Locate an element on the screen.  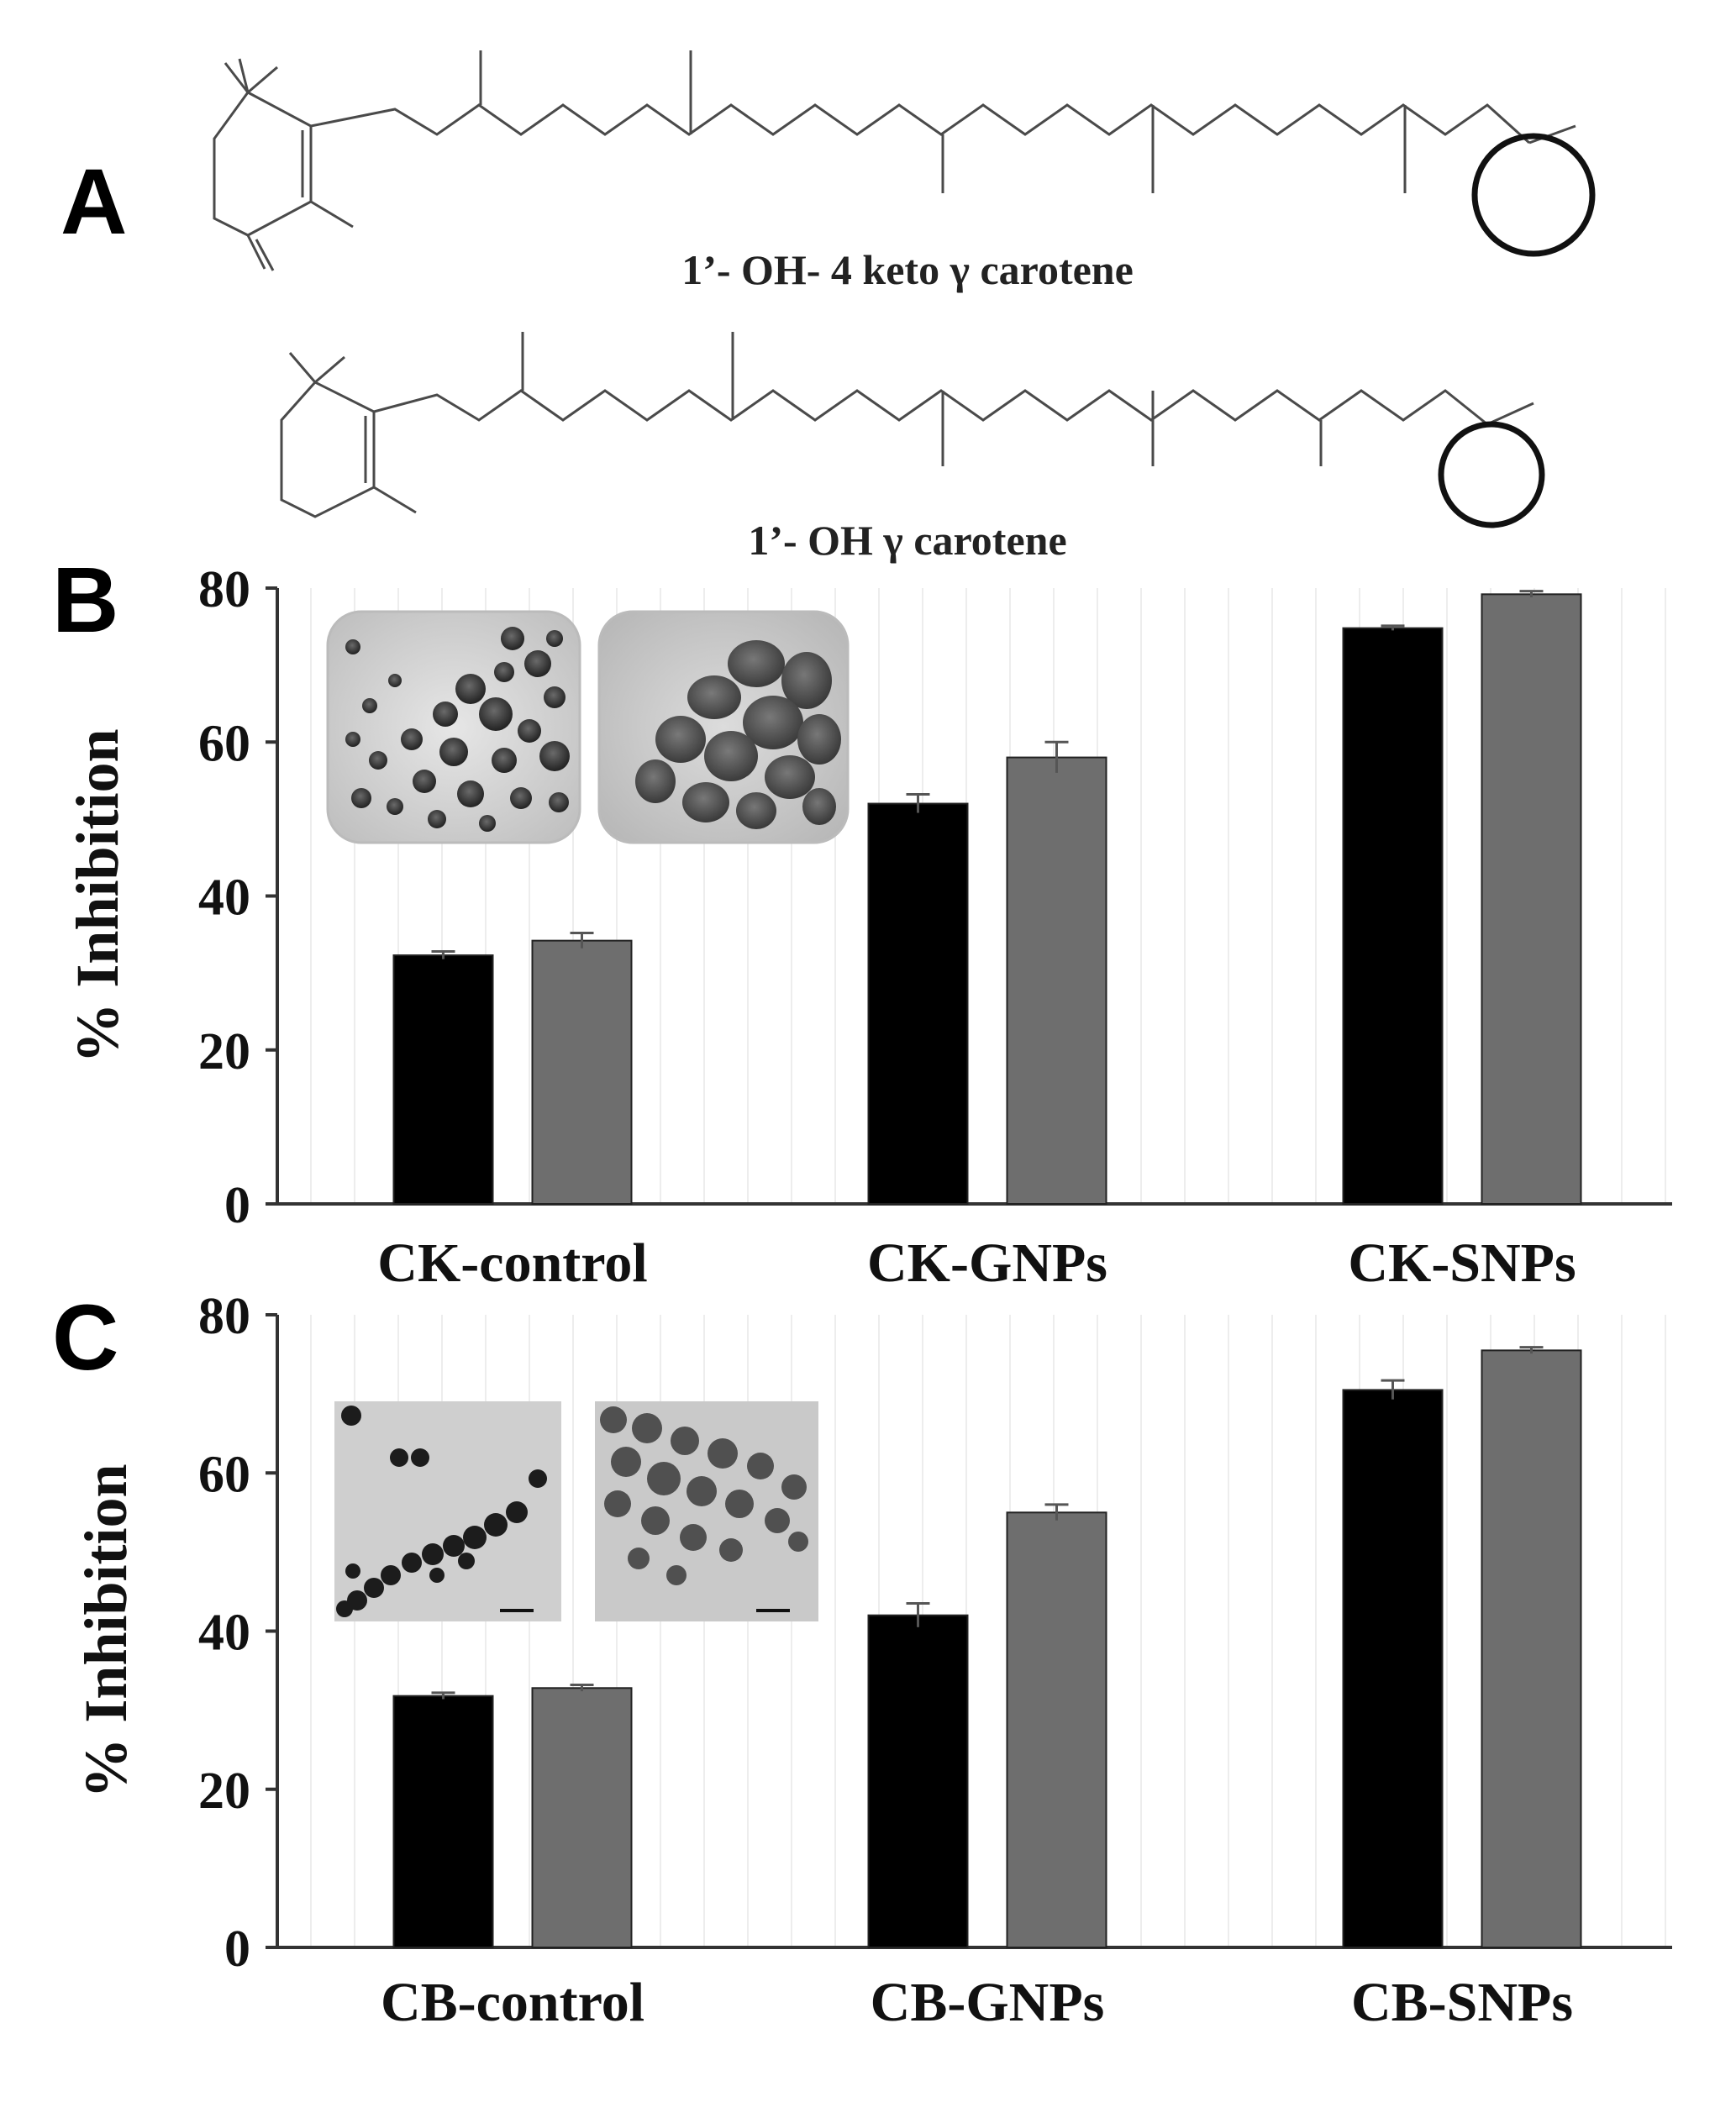
x-category-label: CB-GNPs is located at coordinates (988, 2002).